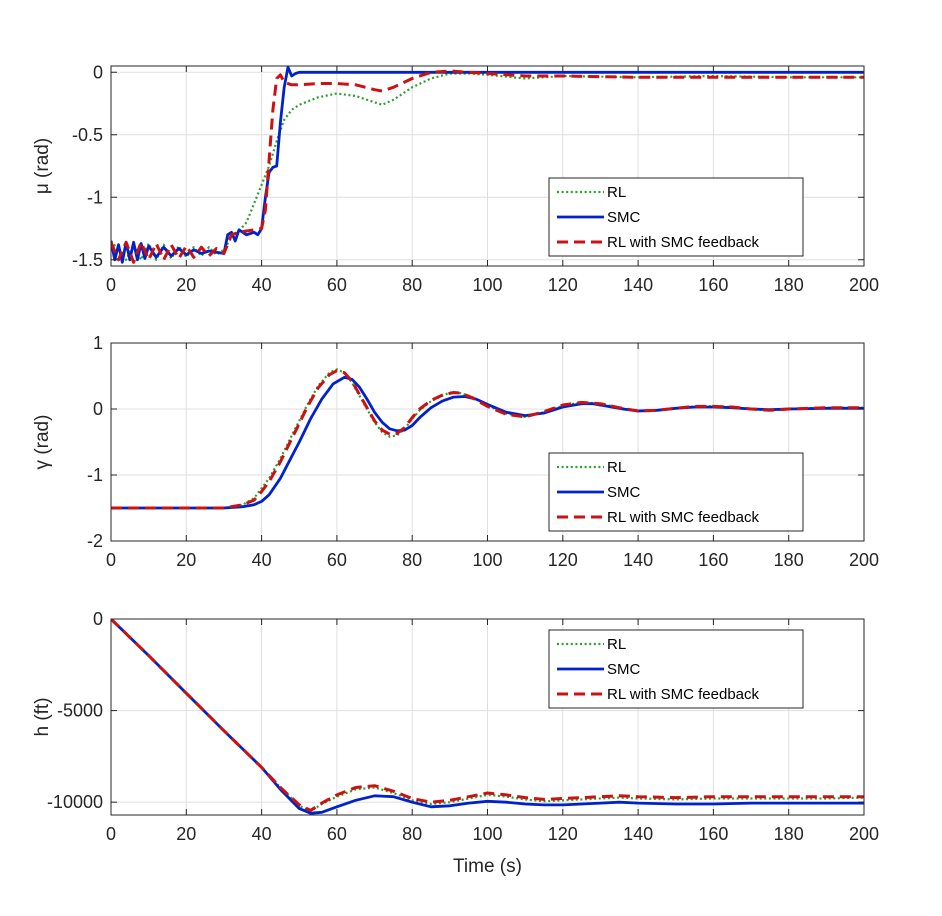 The width and height of the screenshot is (942, 916). Describe the element at coordinates (42, 442) in the screenshot. I see `y-axis-label: γ (rad)` at that location.